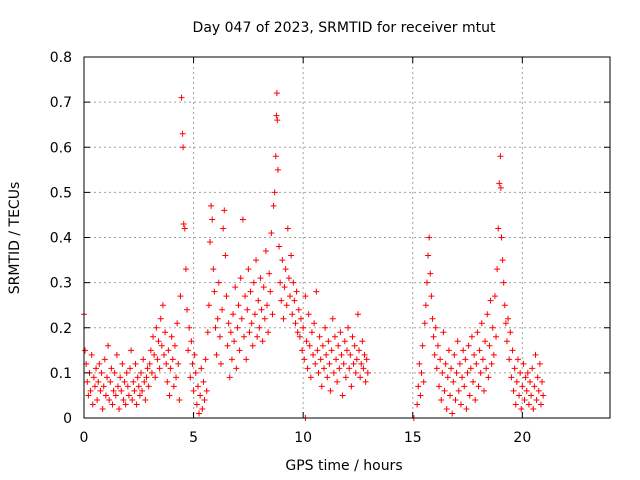 The image size is (640, 480). Describe the element at coordinates (303, 438) in the screenshot. I see `x-tick-label-2: 10` at that location.